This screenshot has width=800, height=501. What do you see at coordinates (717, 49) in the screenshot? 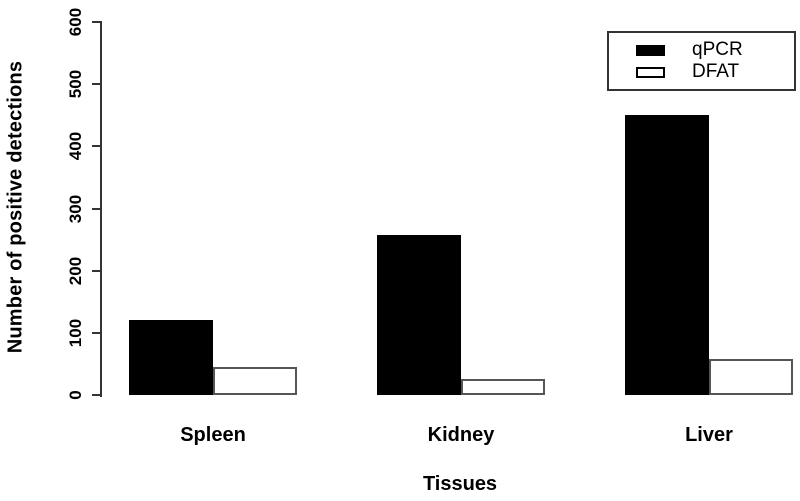
I see `legend-label-qpcr: qPCR` at bounding box center [717, 49].